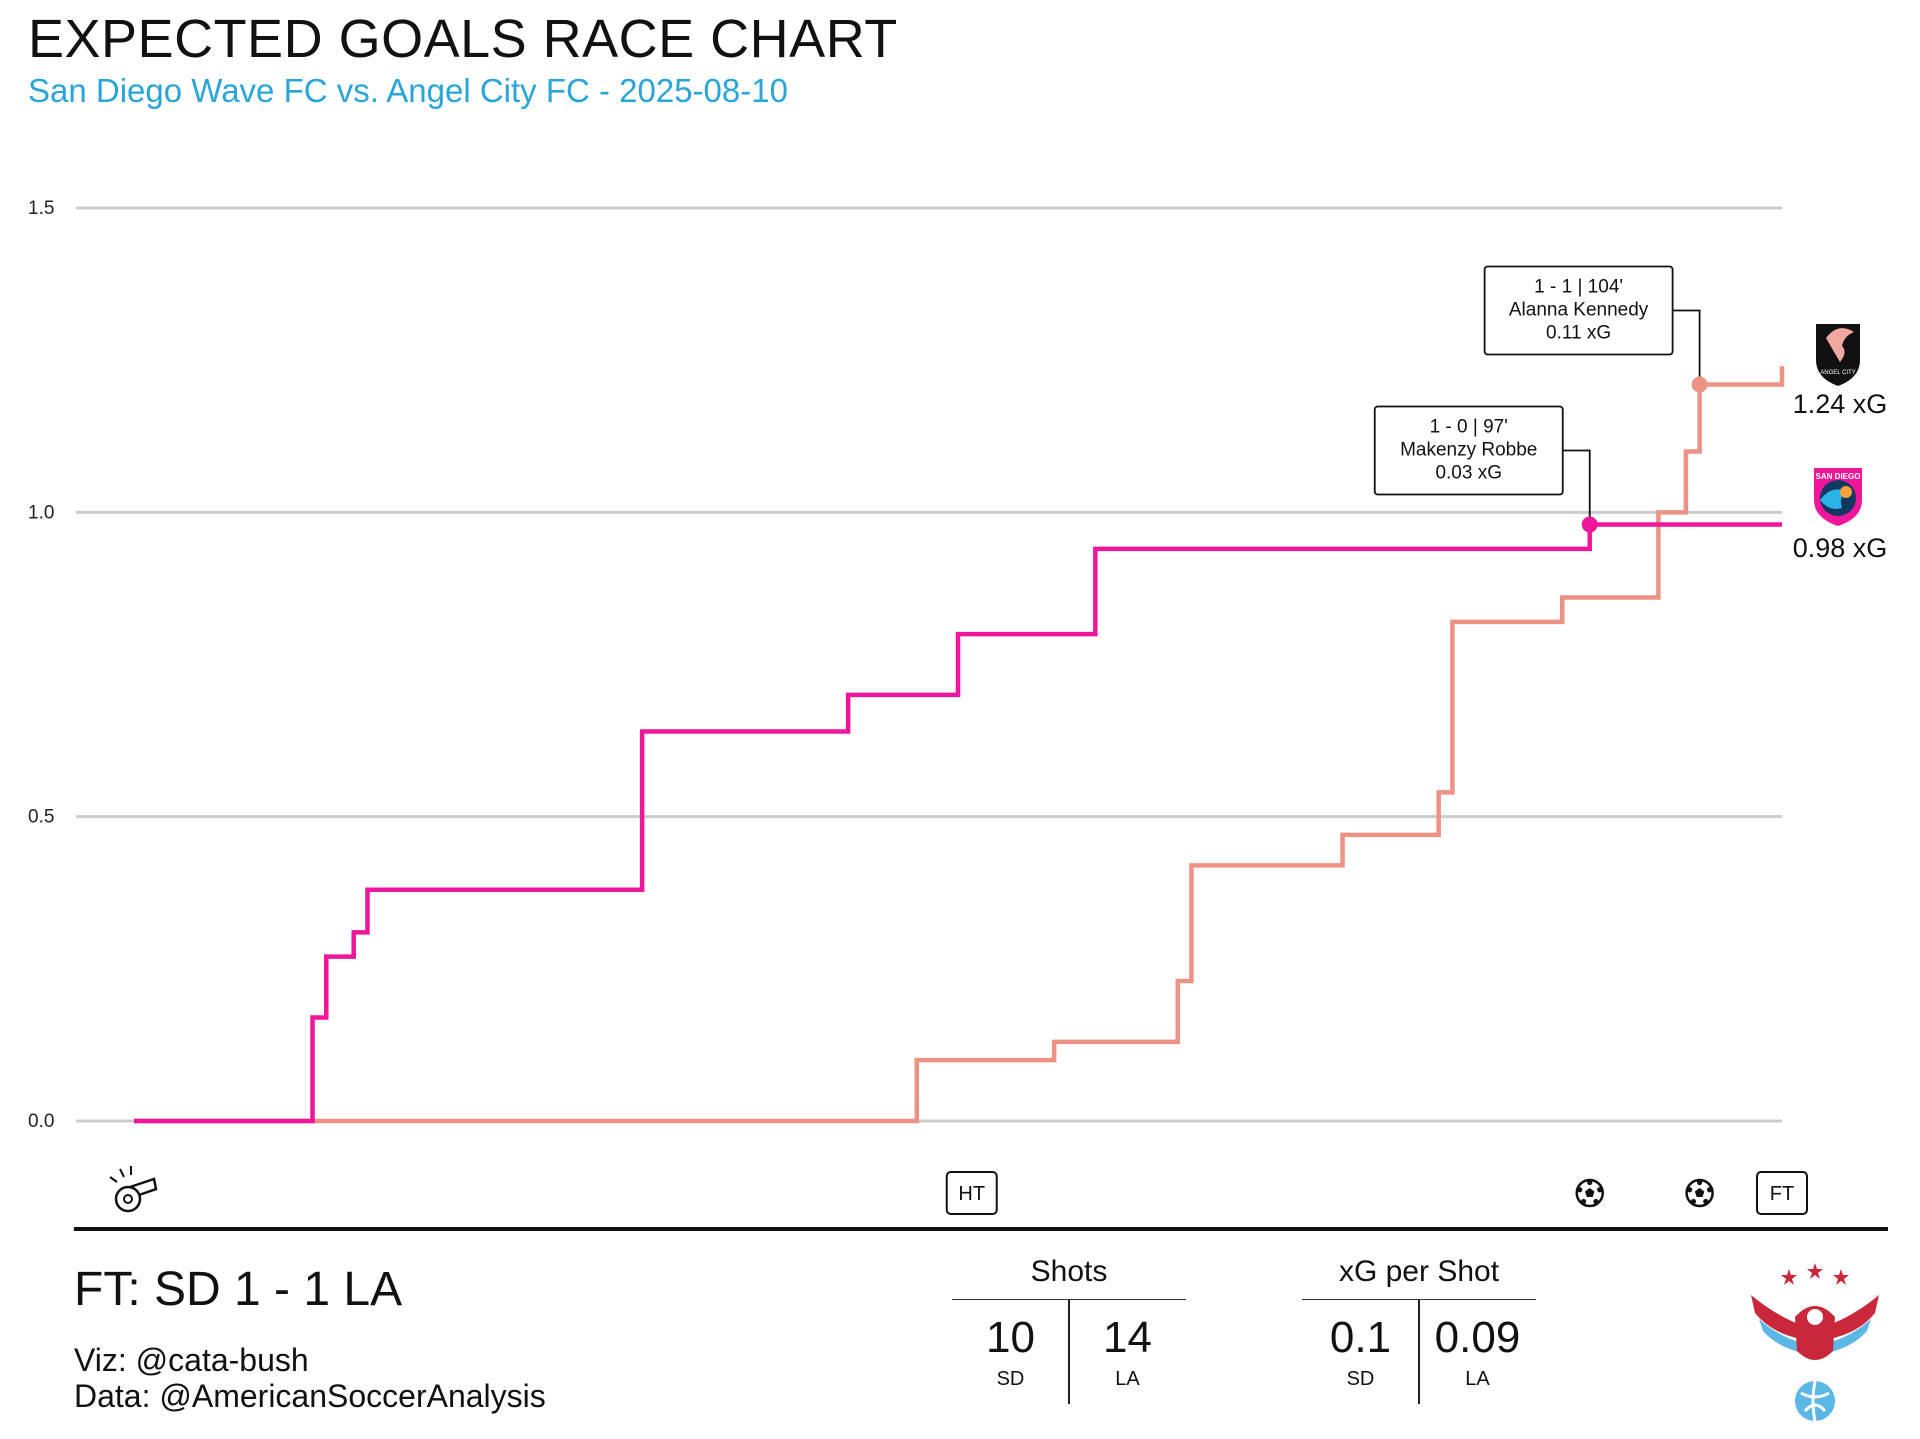 The image size is (1920, 1439). What do you see at coordinates (1468, 473) in the screenshot?
I see `annotation-text-0-3: 0.03 xG` at bounding box center [1468, 473].